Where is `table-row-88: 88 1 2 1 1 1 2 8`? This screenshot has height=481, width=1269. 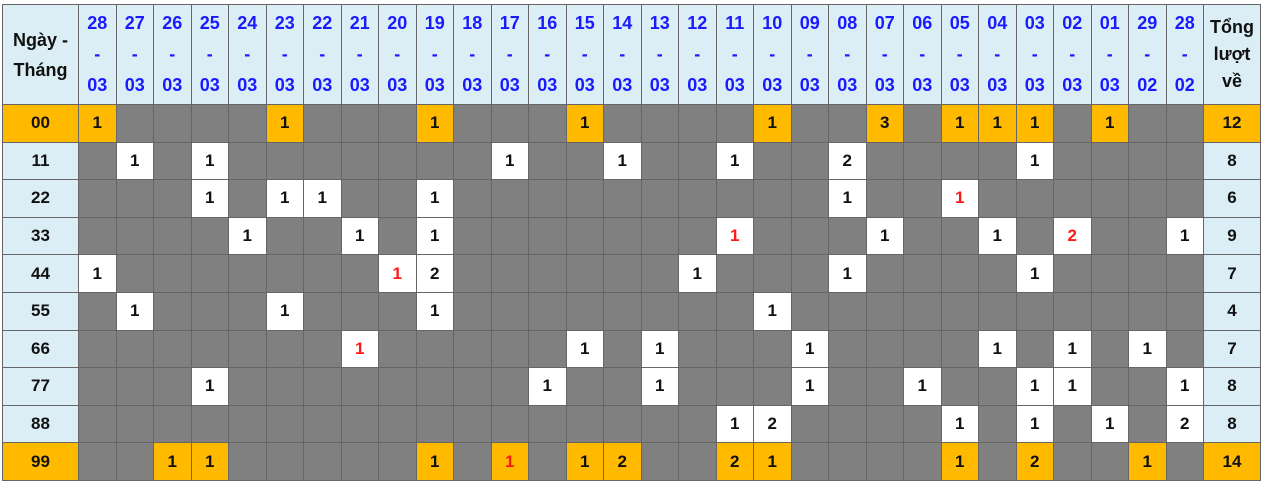 table-row-88: 88 1 2 1 1 1 2 8 is located at coordinates (631, 424).